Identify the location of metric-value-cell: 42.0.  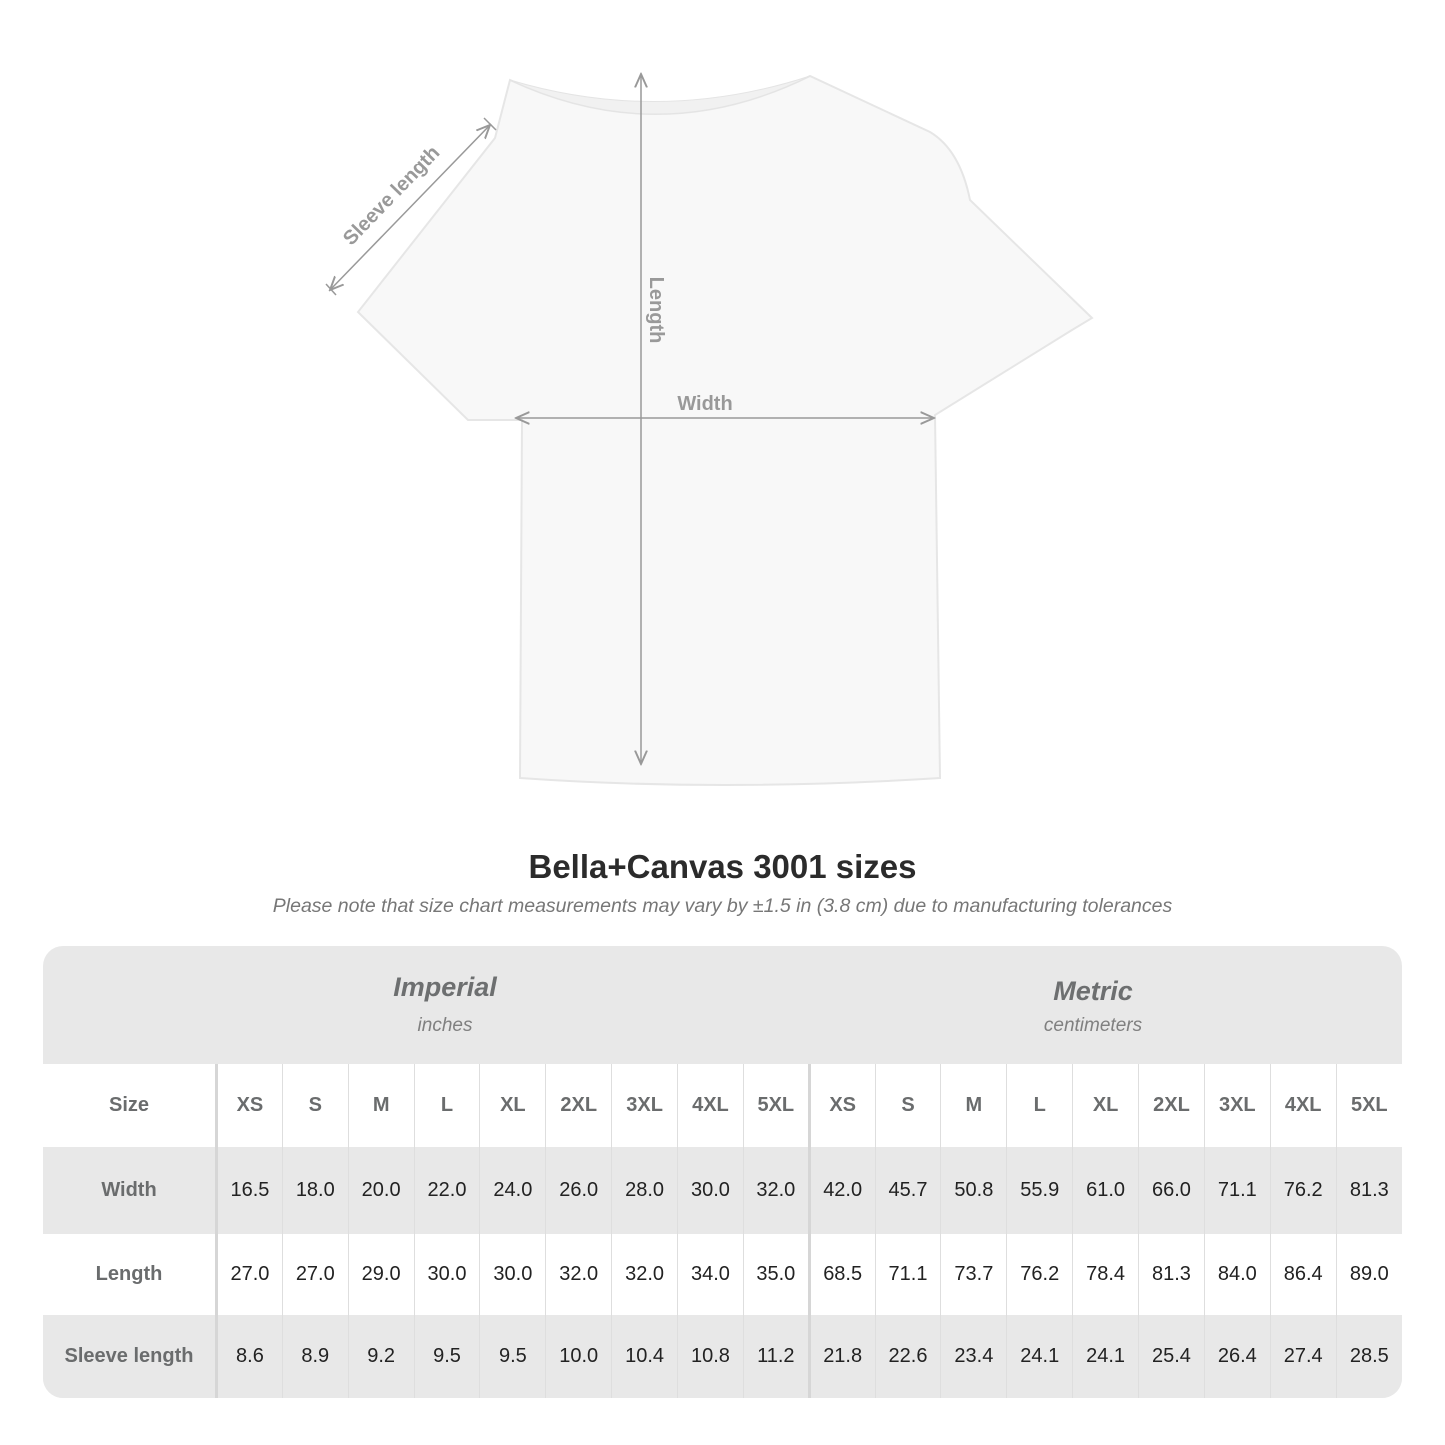
(841, 1190).